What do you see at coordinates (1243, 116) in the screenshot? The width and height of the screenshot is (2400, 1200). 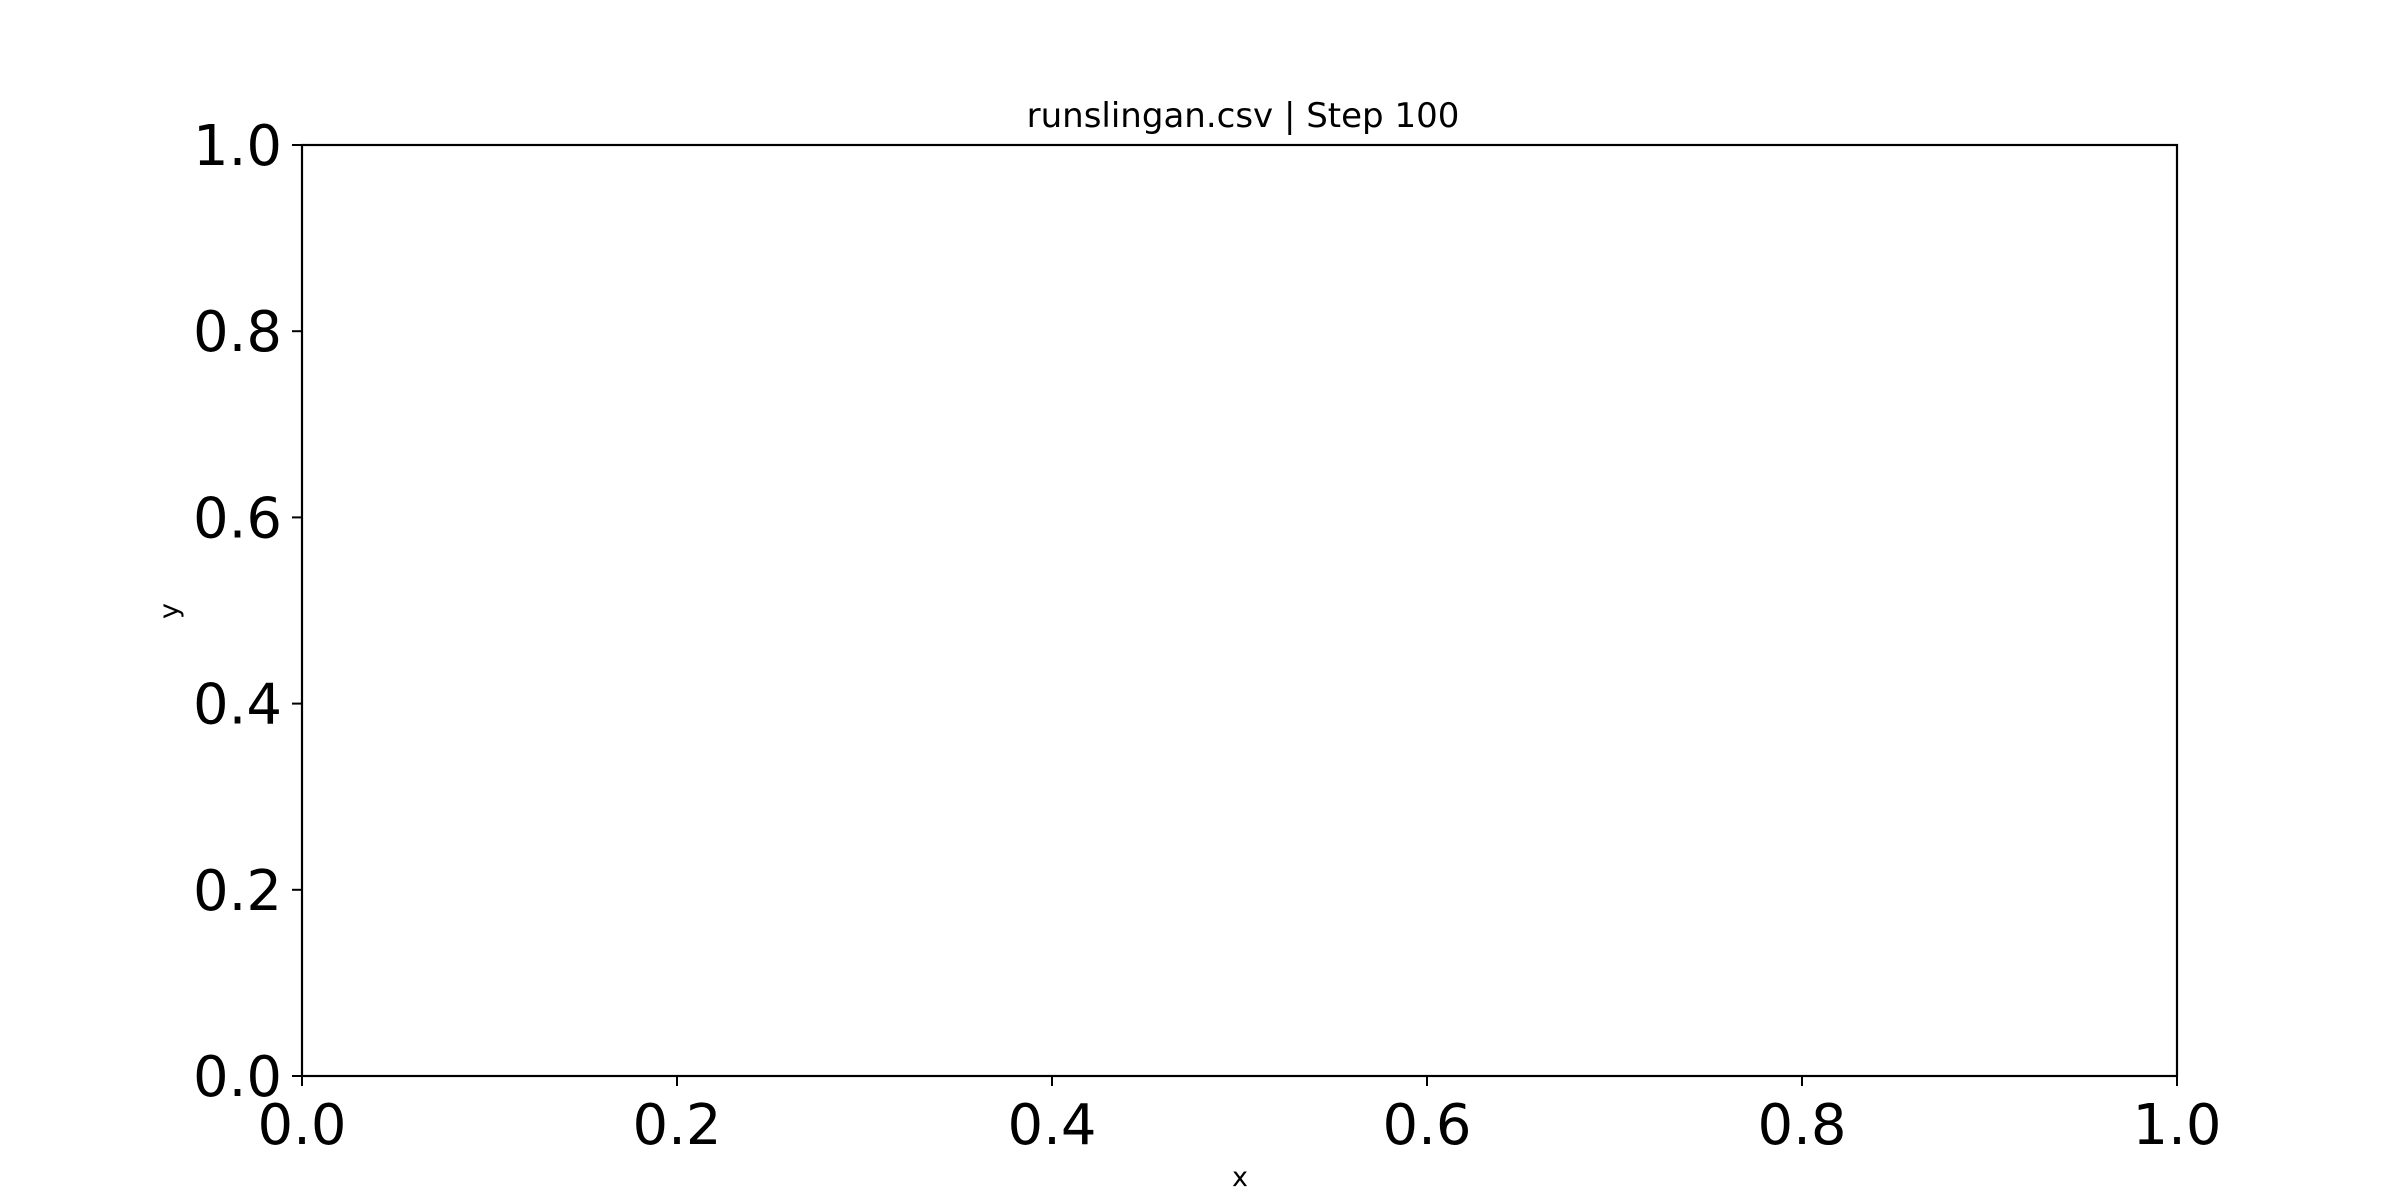 I see `chart-title: runslingan.csv | Step 100` at bounding box center [1243, 116].